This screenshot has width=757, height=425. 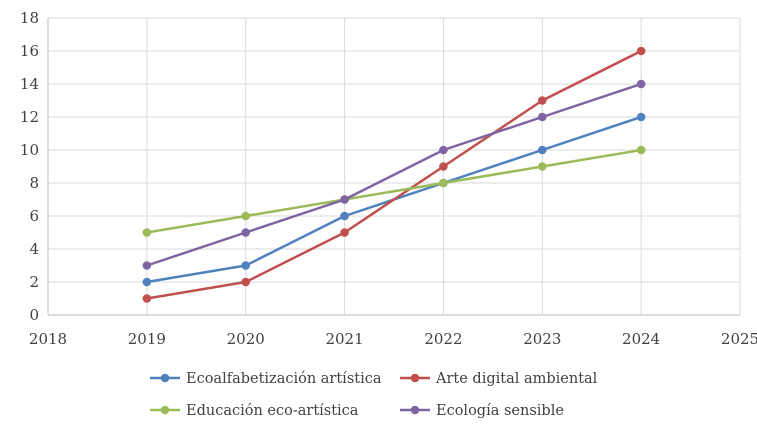 I want to click on y-tick-label: 16, so click(x=29, y=51).